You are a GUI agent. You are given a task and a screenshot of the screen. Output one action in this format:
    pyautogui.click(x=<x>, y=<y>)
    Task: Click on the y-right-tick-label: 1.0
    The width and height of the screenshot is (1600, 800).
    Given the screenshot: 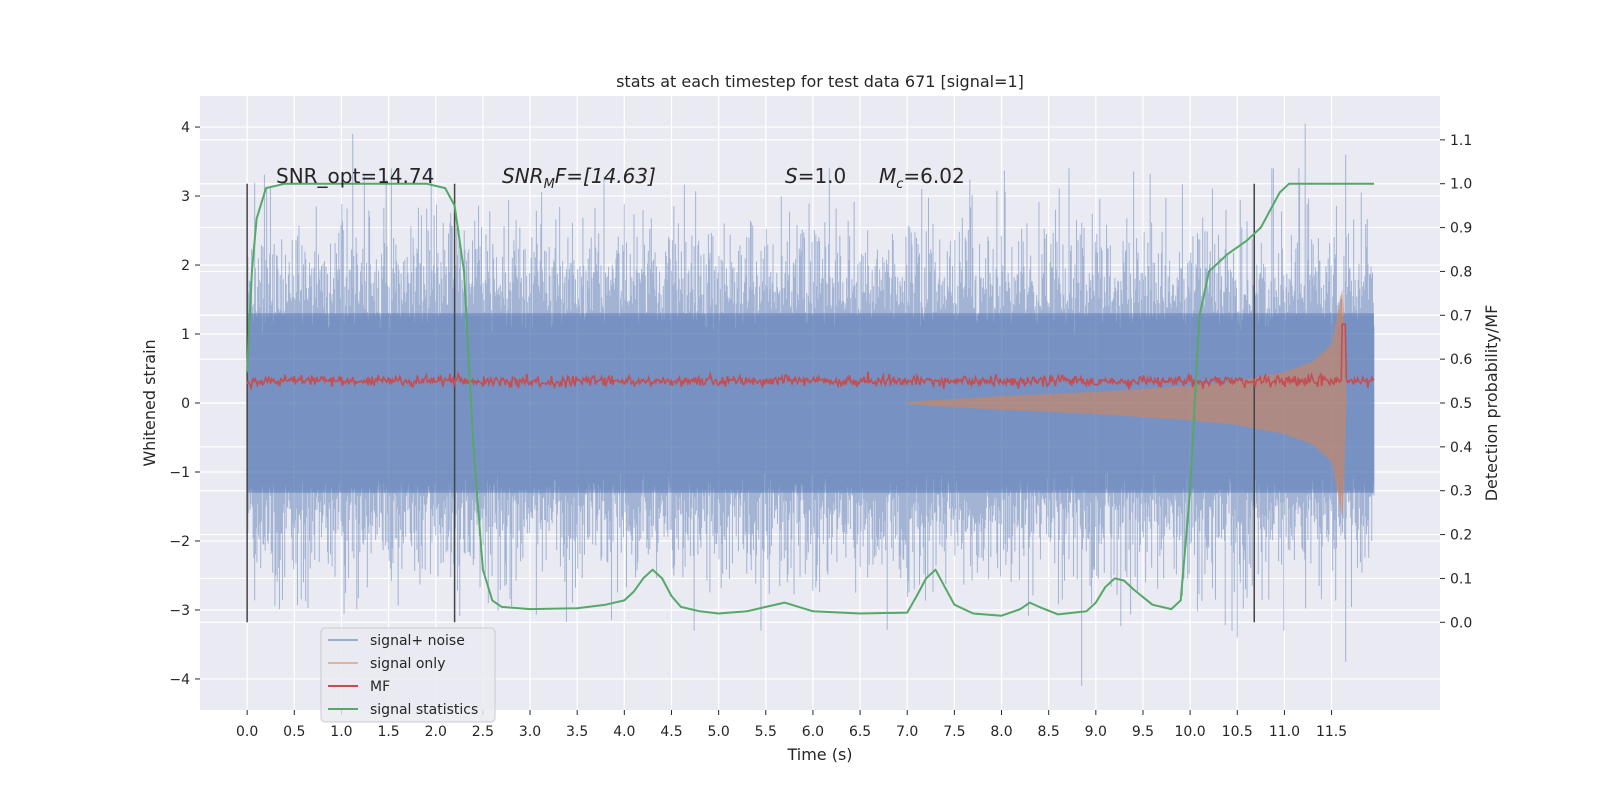 What is the action you would take?
    pyautogui.click(x=1461, y=185)
    